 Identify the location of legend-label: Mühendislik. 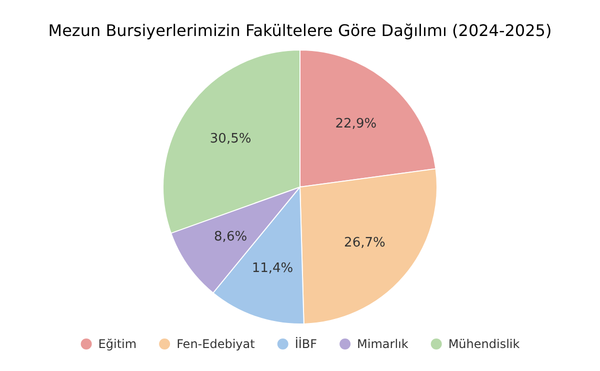
(484, 344).